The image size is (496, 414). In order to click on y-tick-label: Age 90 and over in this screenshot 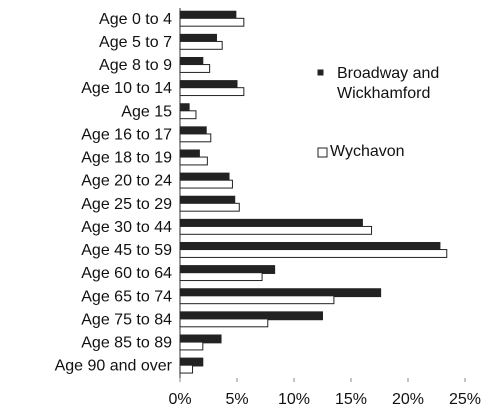, I will do `click(114, 366)`.